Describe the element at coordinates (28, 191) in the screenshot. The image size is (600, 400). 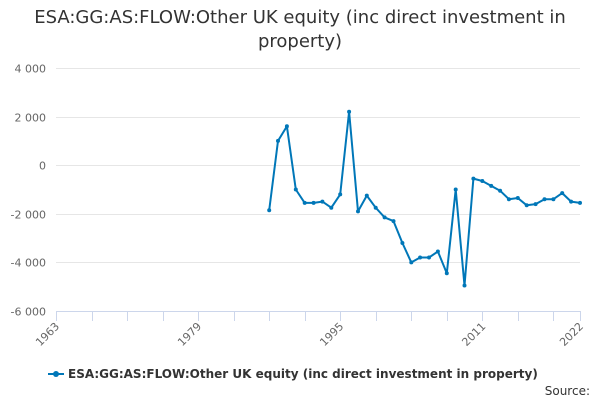
I see `y-axis: 4 000 2 000 0 -2 000 -4 000 -6 000` at that location.